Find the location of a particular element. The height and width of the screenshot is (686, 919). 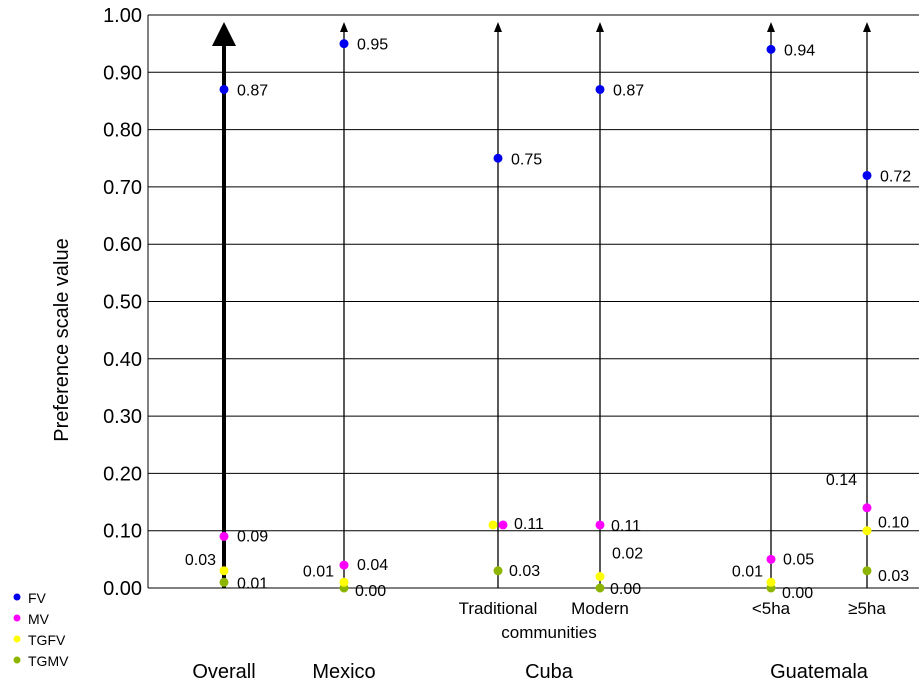

legend-label-mv: MV is located at coordinates (39, 619).